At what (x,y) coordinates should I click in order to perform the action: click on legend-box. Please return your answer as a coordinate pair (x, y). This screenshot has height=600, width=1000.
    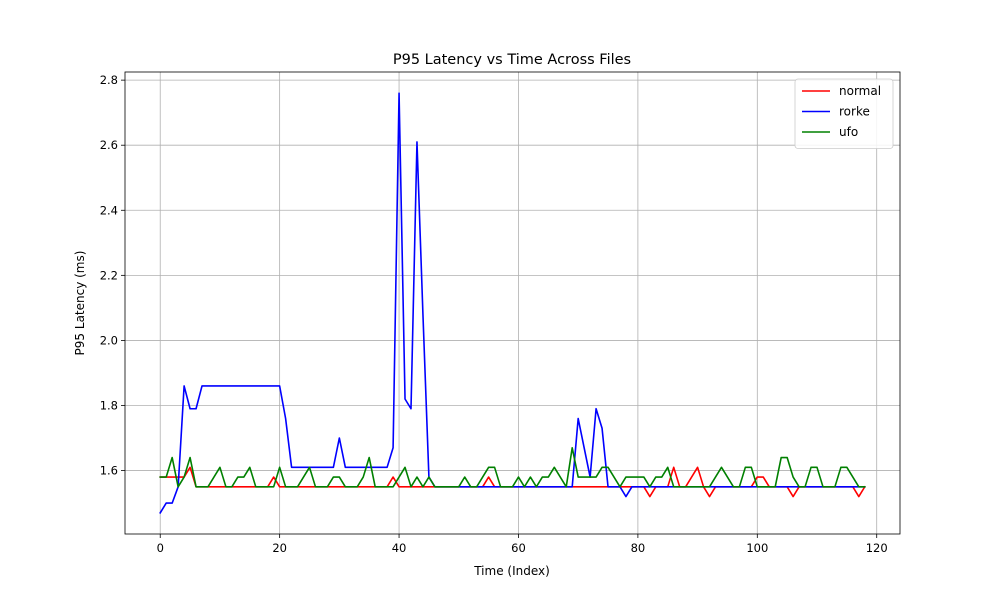
    Looking at the image, I should click on (844, 113).